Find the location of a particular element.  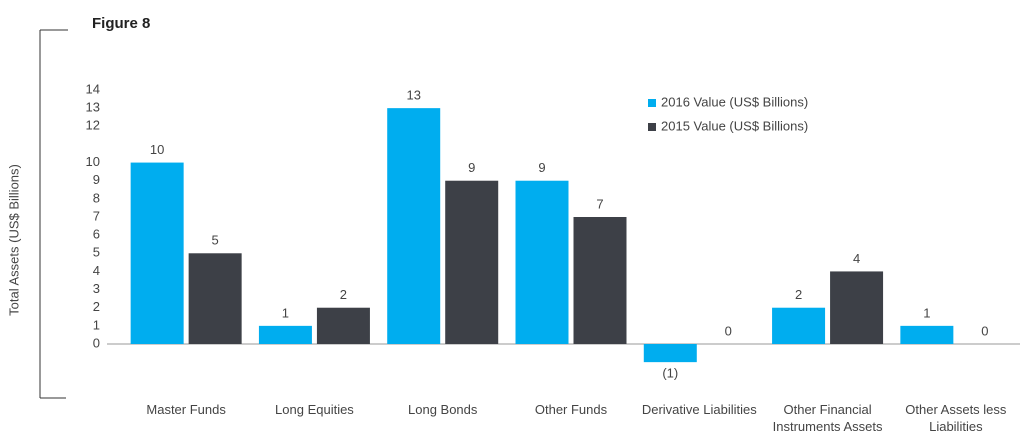

x-tick-label: Other Assets less Liabilities is located at coordinates (956, 418).